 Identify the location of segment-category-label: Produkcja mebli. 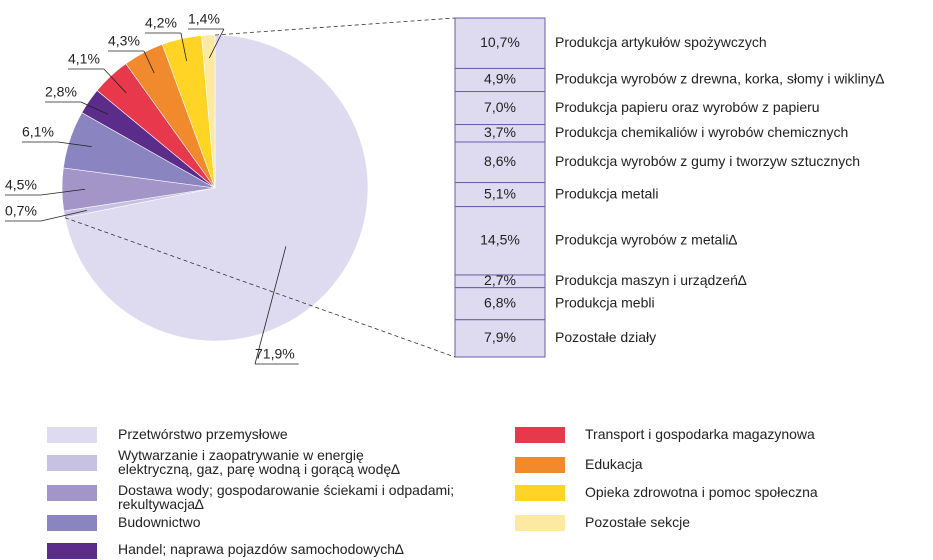
(605, 302).